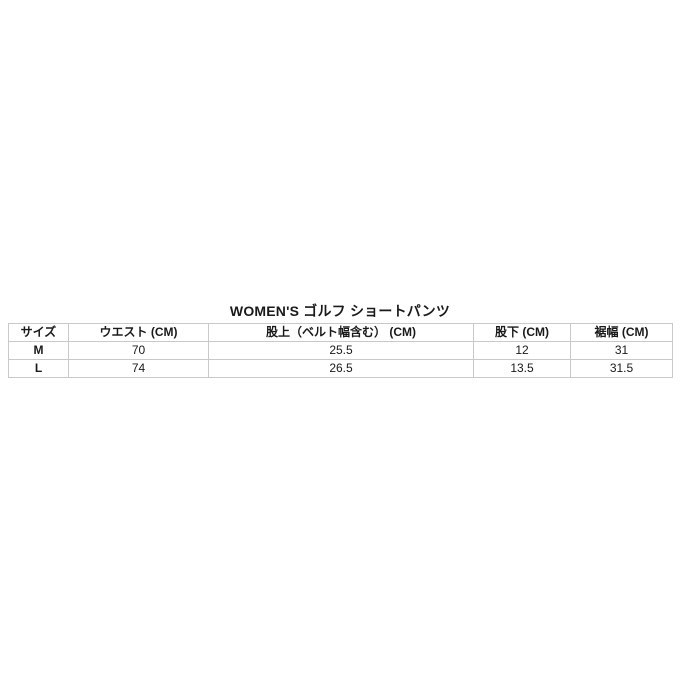 The height and width of the screenshot is (680, 680). I want to click on rise-value-cell: 26.5, so click(341, 368).